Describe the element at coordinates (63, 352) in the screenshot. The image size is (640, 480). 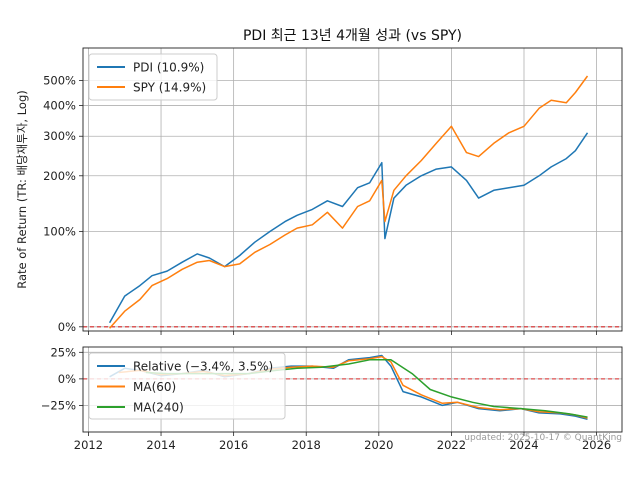
I see `bottom-y-tick-label: 25%` at that location.